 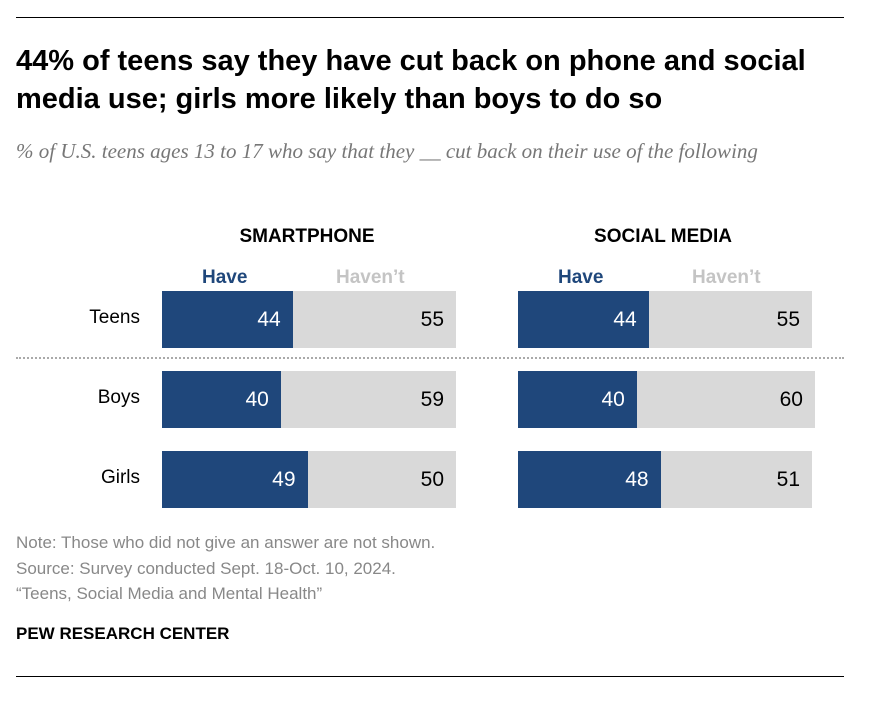 What do you see at coordinates (382, 479) in the screenshot?
I see `bar-havent: 50` at bounding box center [382, 479].